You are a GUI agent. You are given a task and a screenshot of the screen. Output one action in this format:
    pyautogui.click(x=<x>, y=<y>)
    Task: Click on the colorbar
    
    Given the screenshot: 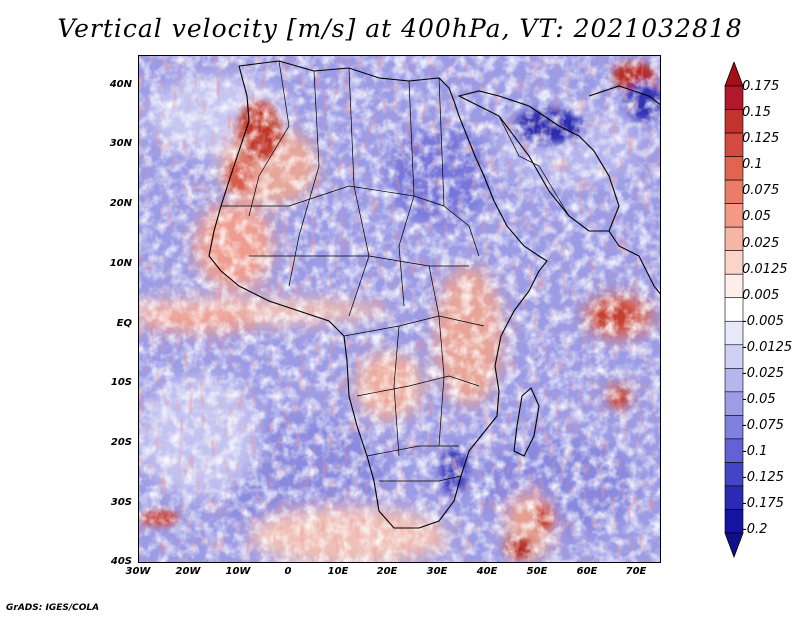 What is the action you would take?
    pyautogui.click(x=734, y=310)
    